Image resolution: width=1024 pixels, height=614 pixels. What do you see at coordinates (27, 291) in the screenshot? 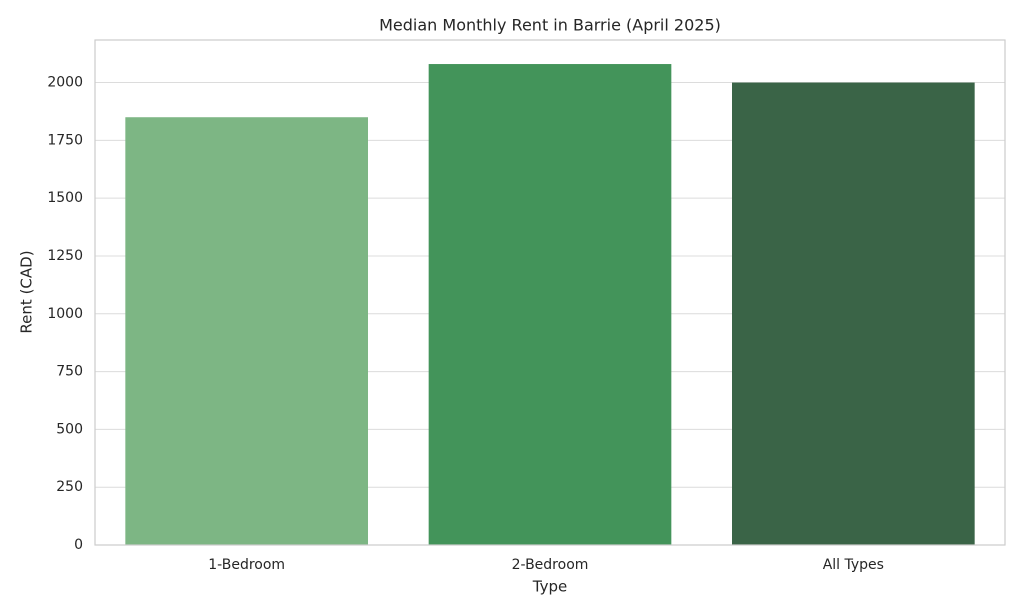
I see `y-axis-label: Rent (CAD)` at bounding box center [27, 291].